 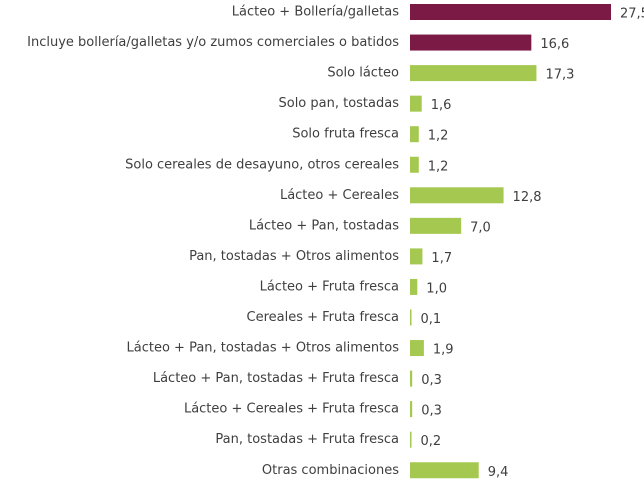 I want to click on bar-lacteo-bolleria-galletas, so click(x=510, y=12).